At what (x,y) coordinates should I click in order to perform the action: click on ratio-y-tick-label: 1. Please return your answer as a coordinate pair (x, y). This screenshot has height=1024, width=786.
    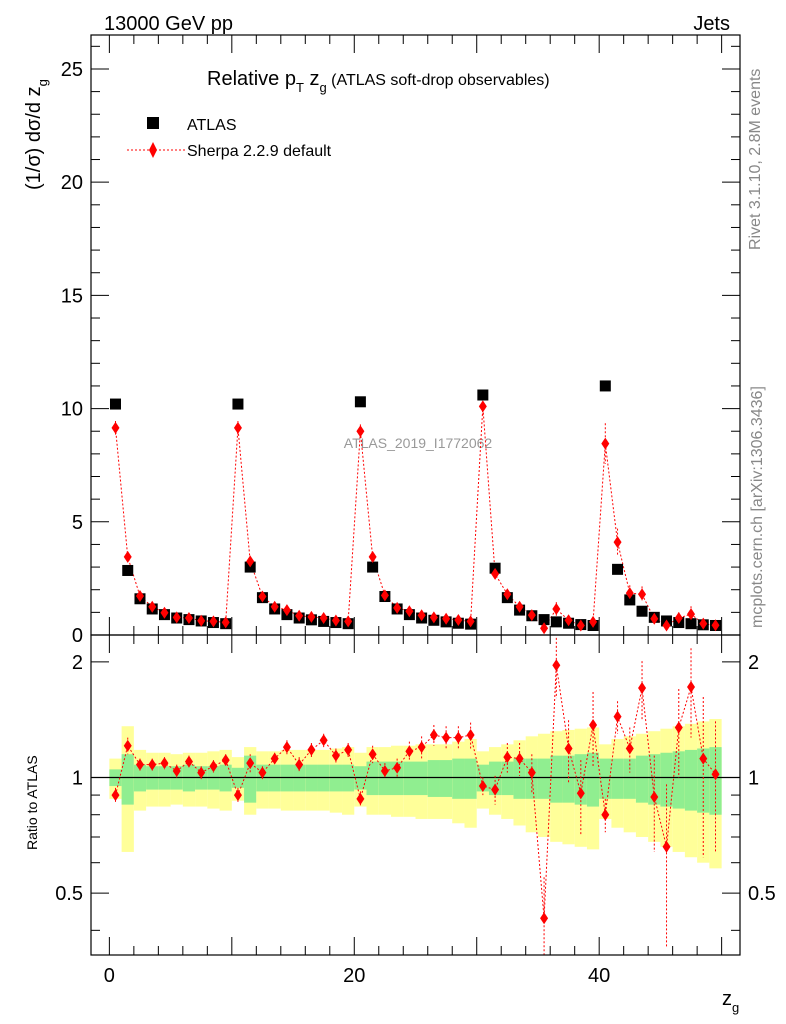
    Looking at the image, I should click on (77, 779).